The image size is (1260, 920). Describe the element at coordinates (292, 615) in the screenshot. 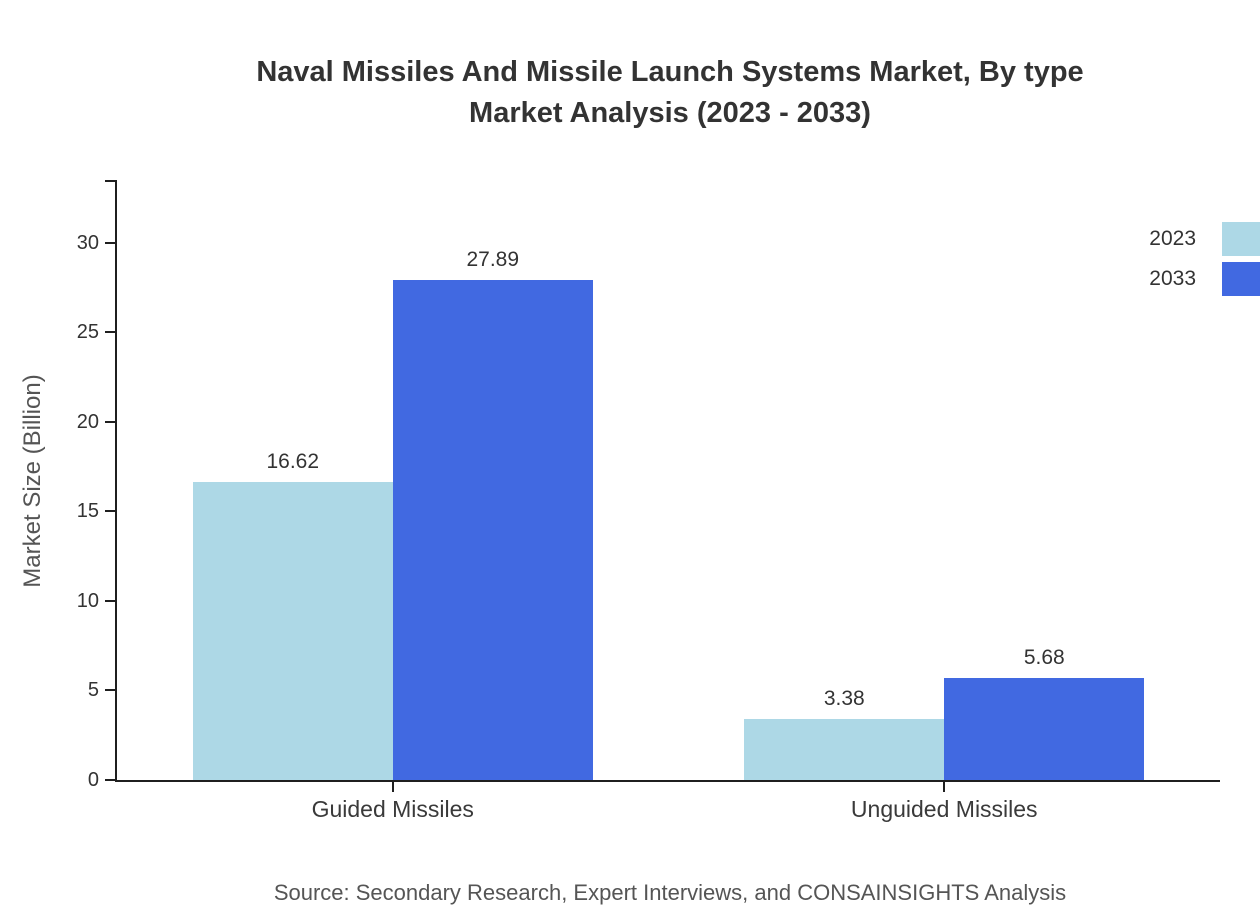

I see `bar-2023-guided-missiles: 16.62` at that location.